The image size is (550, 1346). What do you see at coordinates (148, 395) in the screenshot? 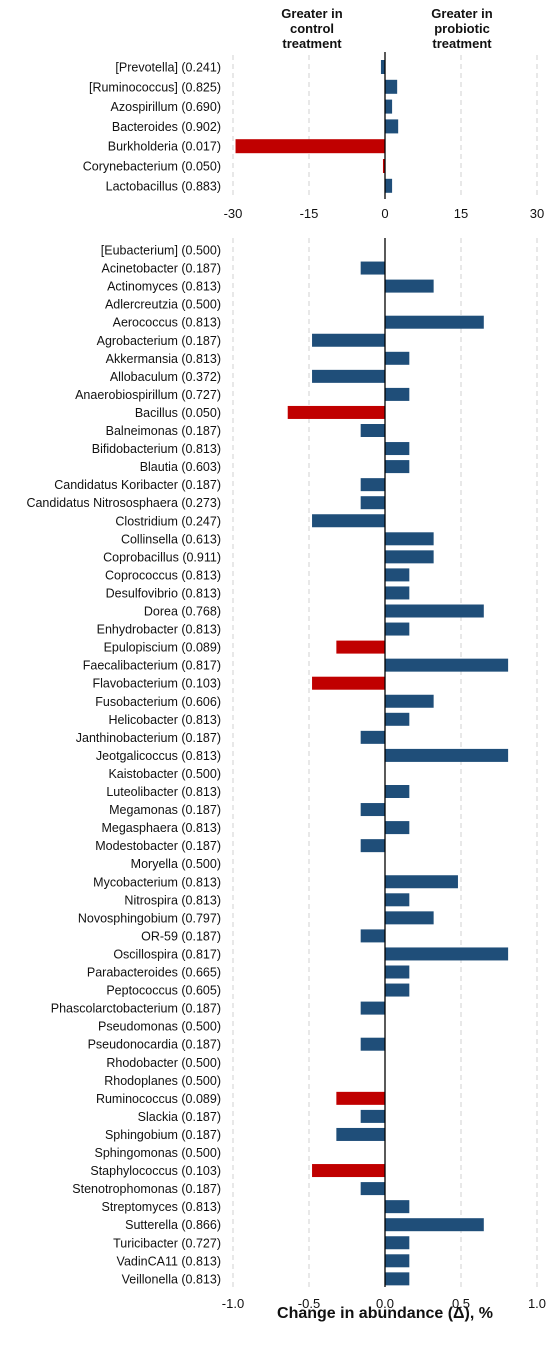
I see `bottom-category-label: Anaerobiospirillum (0.727)` at bounding box center [148, 395].